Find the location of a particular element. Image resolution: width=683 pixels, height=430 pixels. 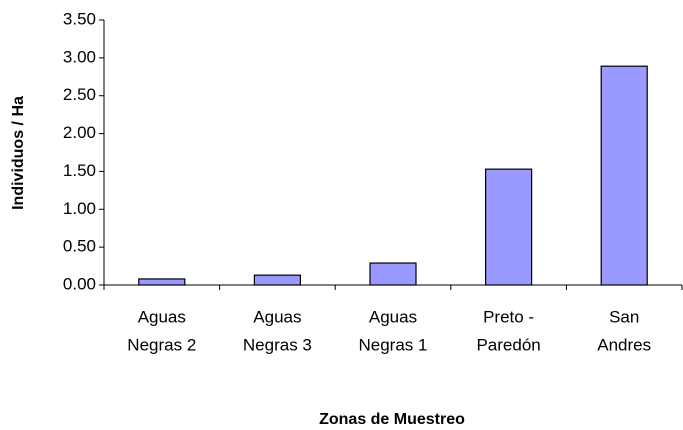

y-tick-label: 1.50 is located at coordinates (79, 170).